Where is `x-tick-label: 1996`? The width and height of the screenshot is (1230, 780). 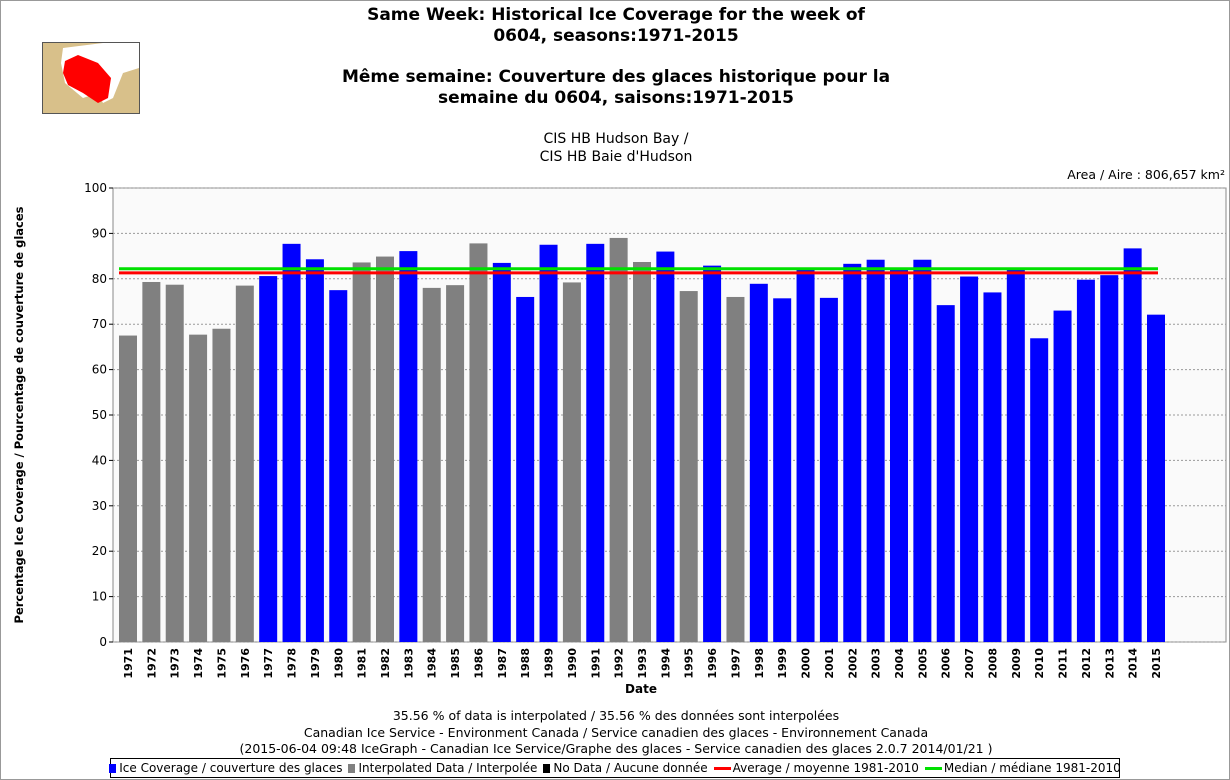 x-tick-label: 1996 is located at coordinates (712, 663).